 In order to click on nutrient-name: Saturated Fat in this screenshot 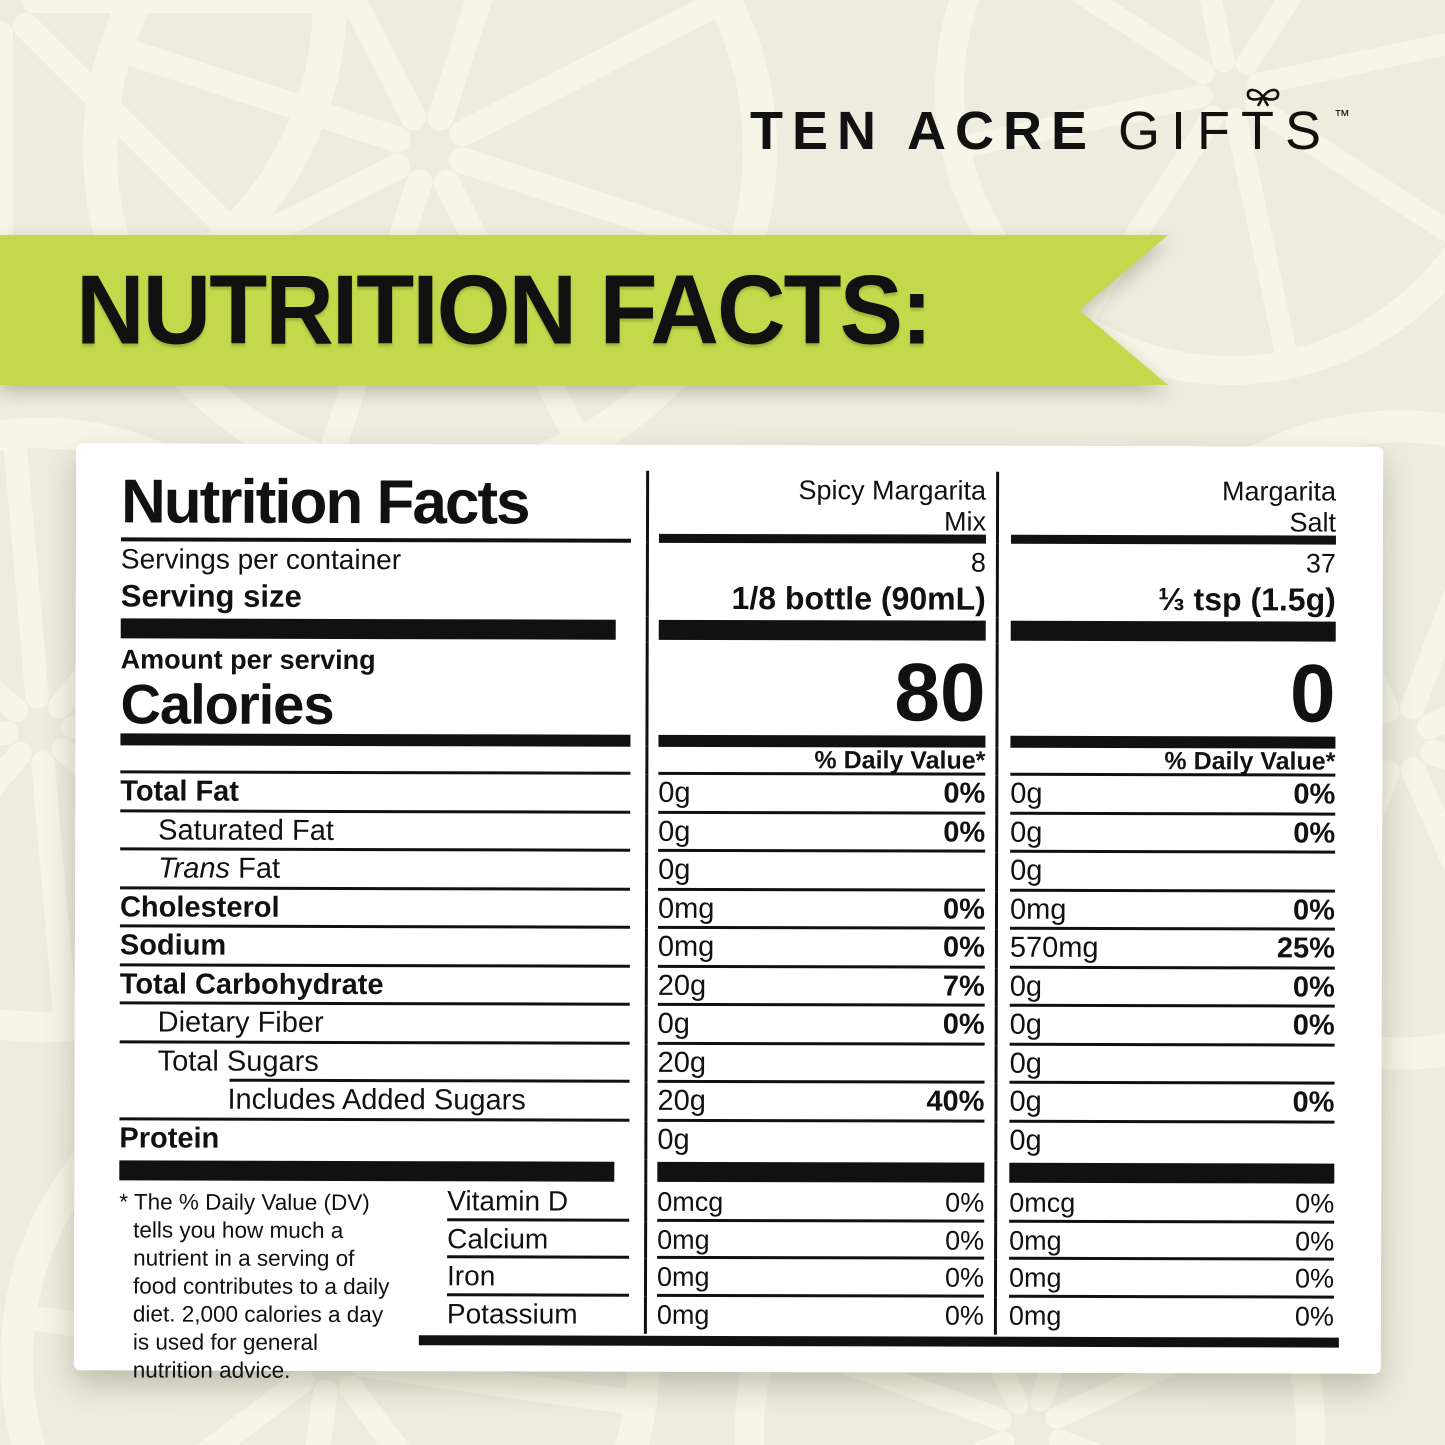, I will do `click(246, 830)`.